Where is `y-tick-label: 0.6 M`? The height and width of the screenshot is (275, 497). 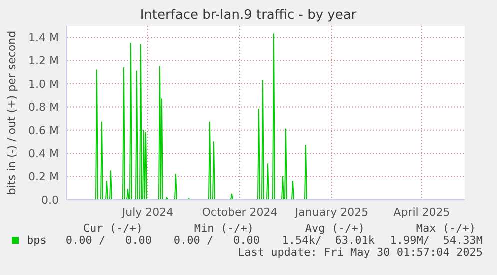 y-tick-label: 0.6 M is located at coordinates (43, 131).